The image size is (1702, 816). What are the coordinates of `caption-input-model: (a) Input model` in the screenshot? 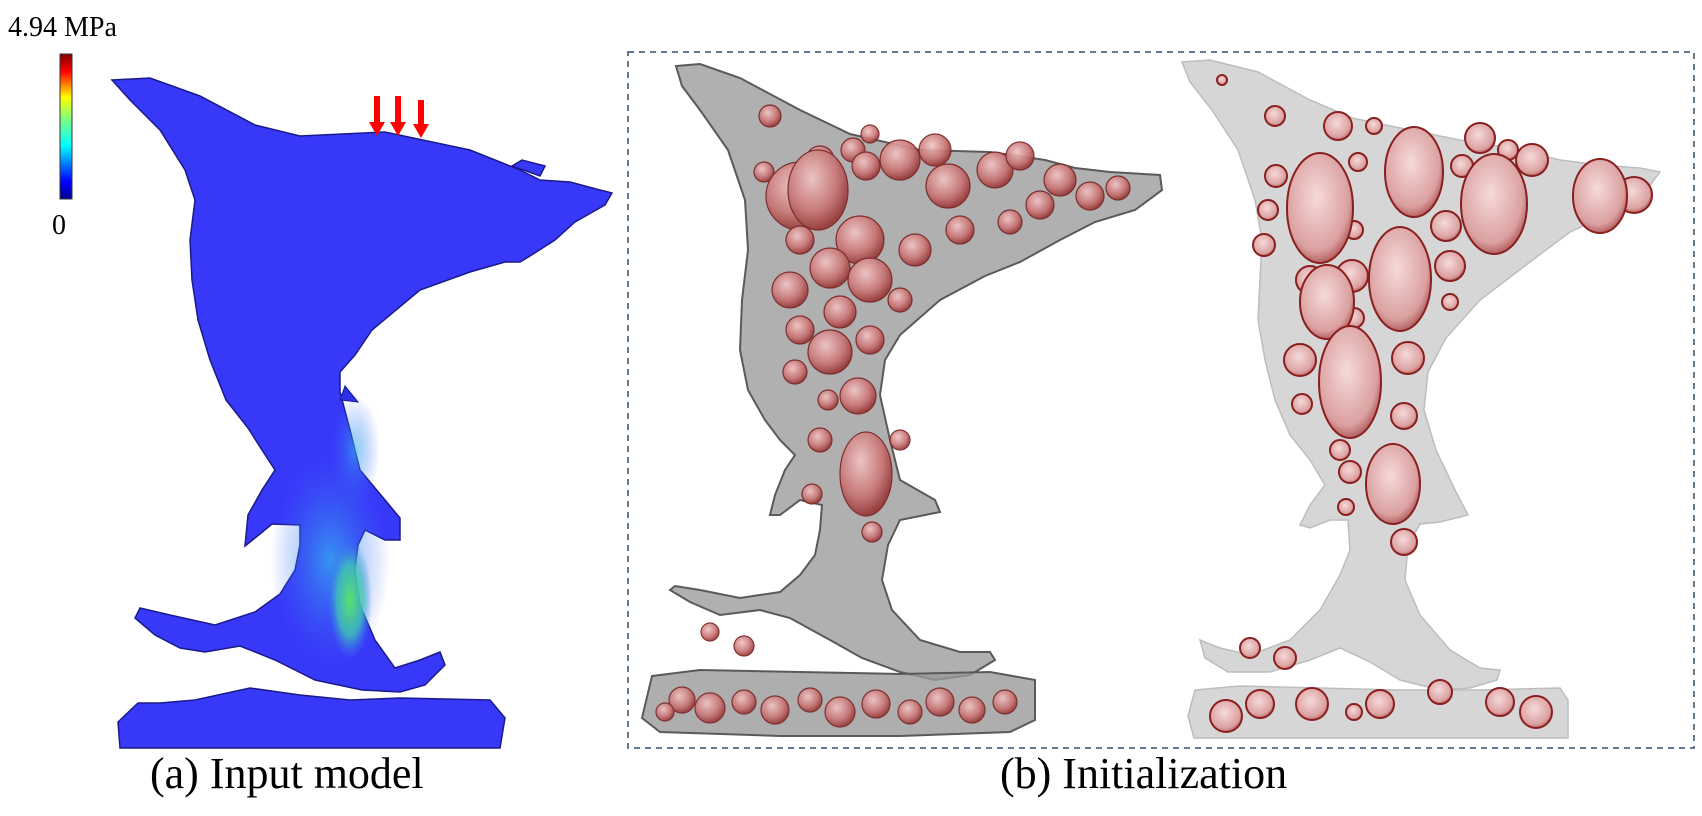 It's located at (287, 773).